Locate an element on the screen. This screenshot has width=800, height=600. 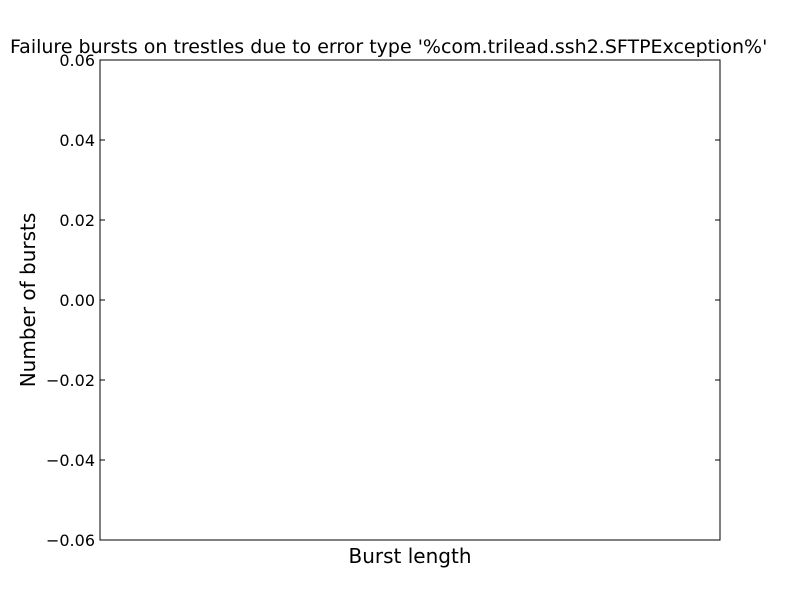
y-tick-label: 0.04 is located at coordinates (77, 140).